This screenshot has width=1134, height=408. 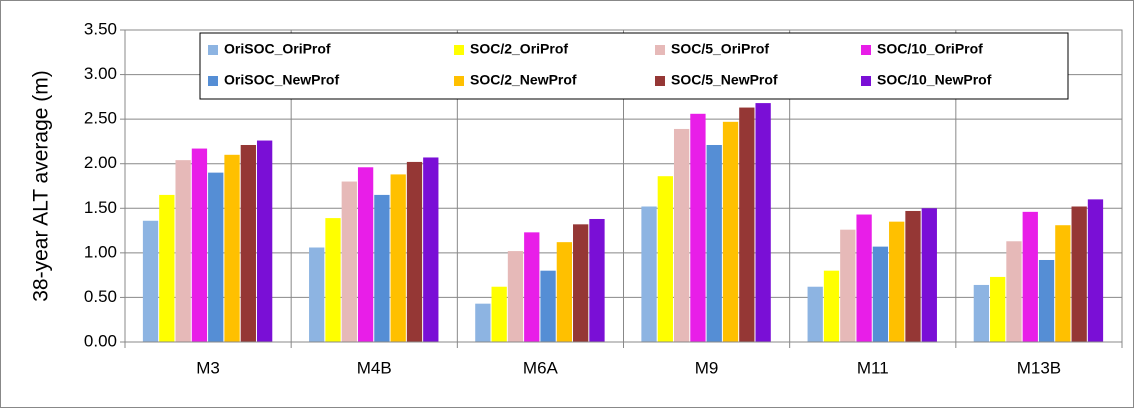 What do you see at coordinates (724, 80) in the screenshot?
I see `legend-label: SOC/5_NewProf` at bounding box center [724, 80].